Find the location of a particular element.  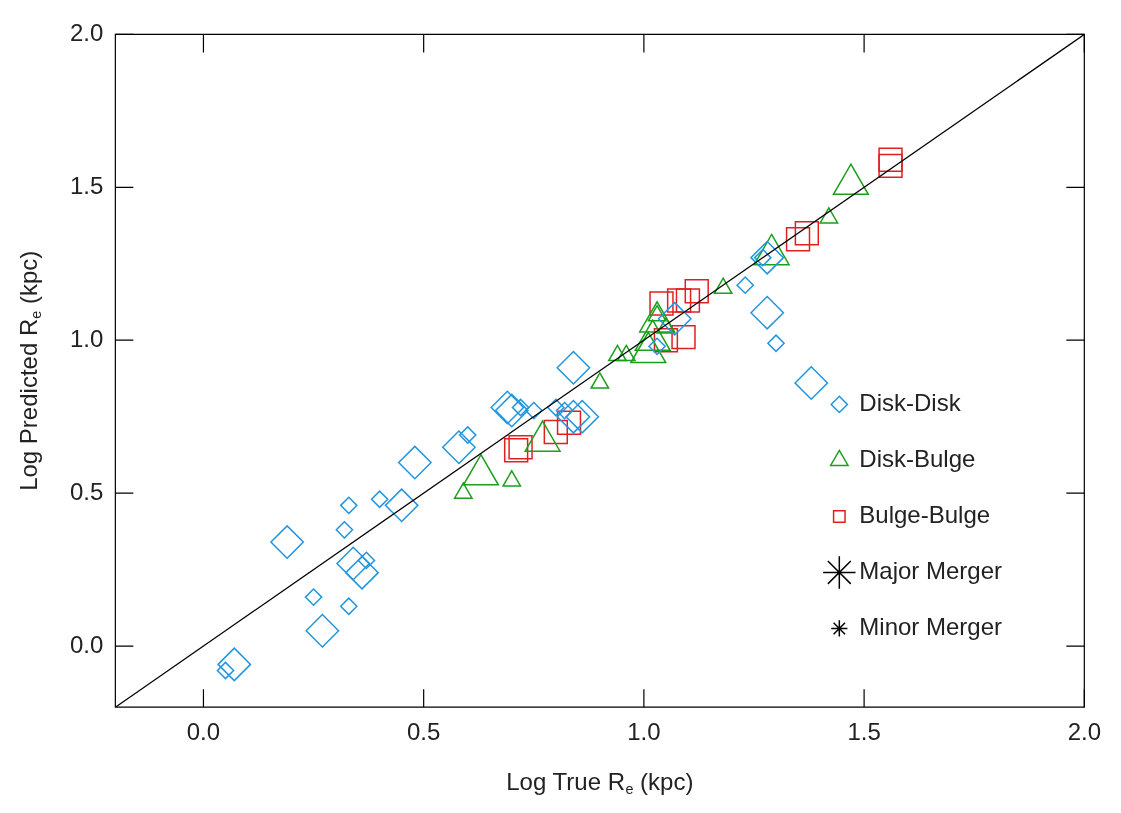

legend-label: Major Merger is located at coordinates (931, 571).